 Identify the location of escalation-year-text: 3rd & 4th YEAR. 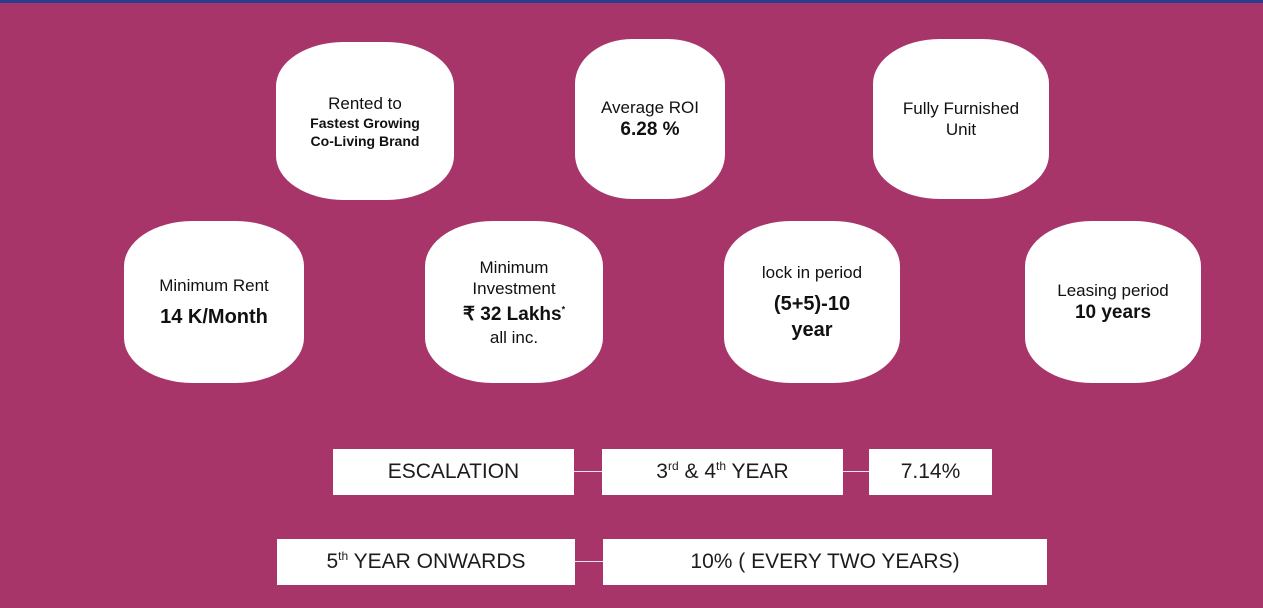
(722, 472).